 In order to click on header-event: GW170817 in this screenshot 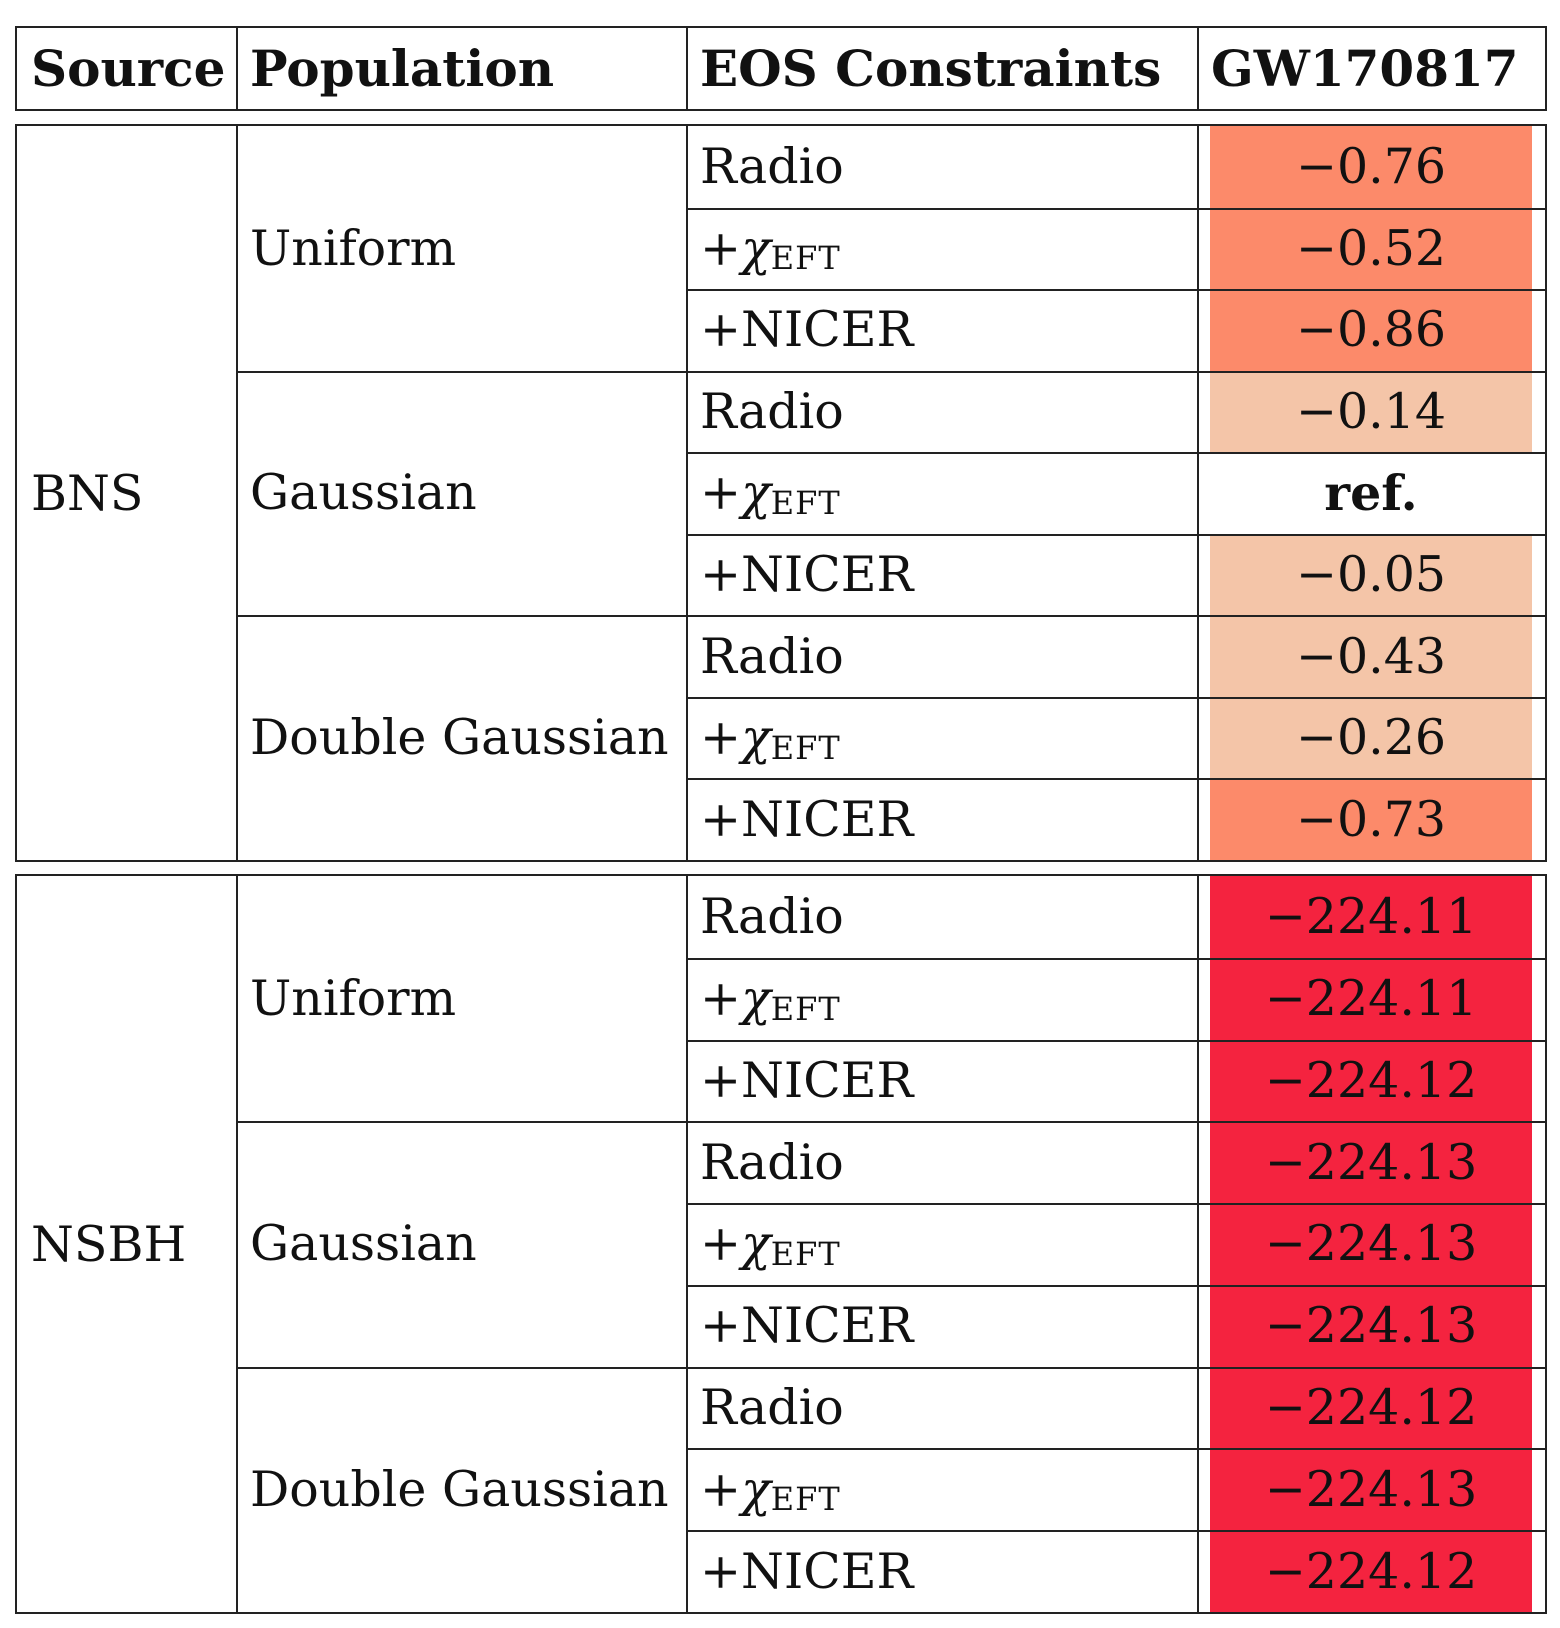, I will do `click(1365, 68)`.